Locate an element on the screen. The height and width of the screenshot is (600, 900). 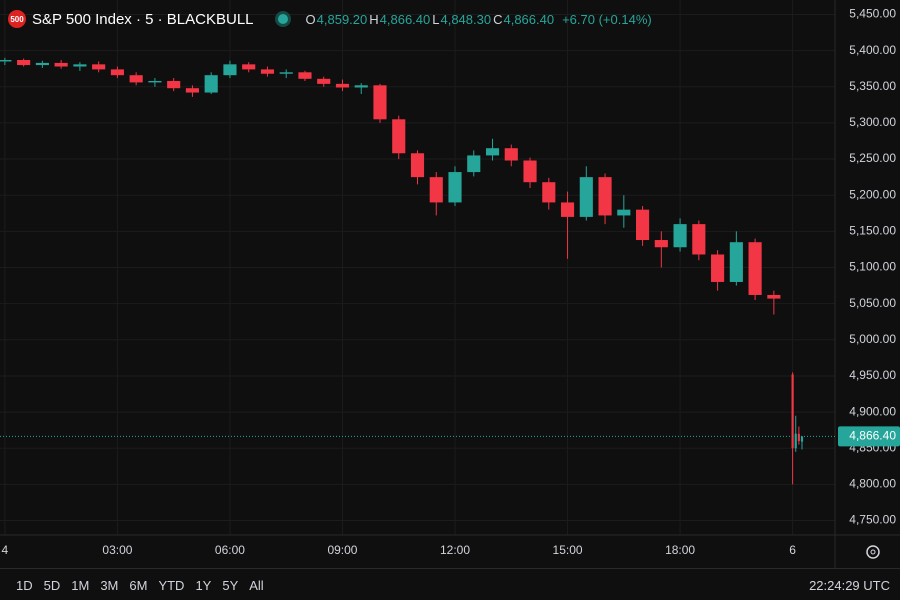
range-button: 5Y is located at coordinates (230, 585).